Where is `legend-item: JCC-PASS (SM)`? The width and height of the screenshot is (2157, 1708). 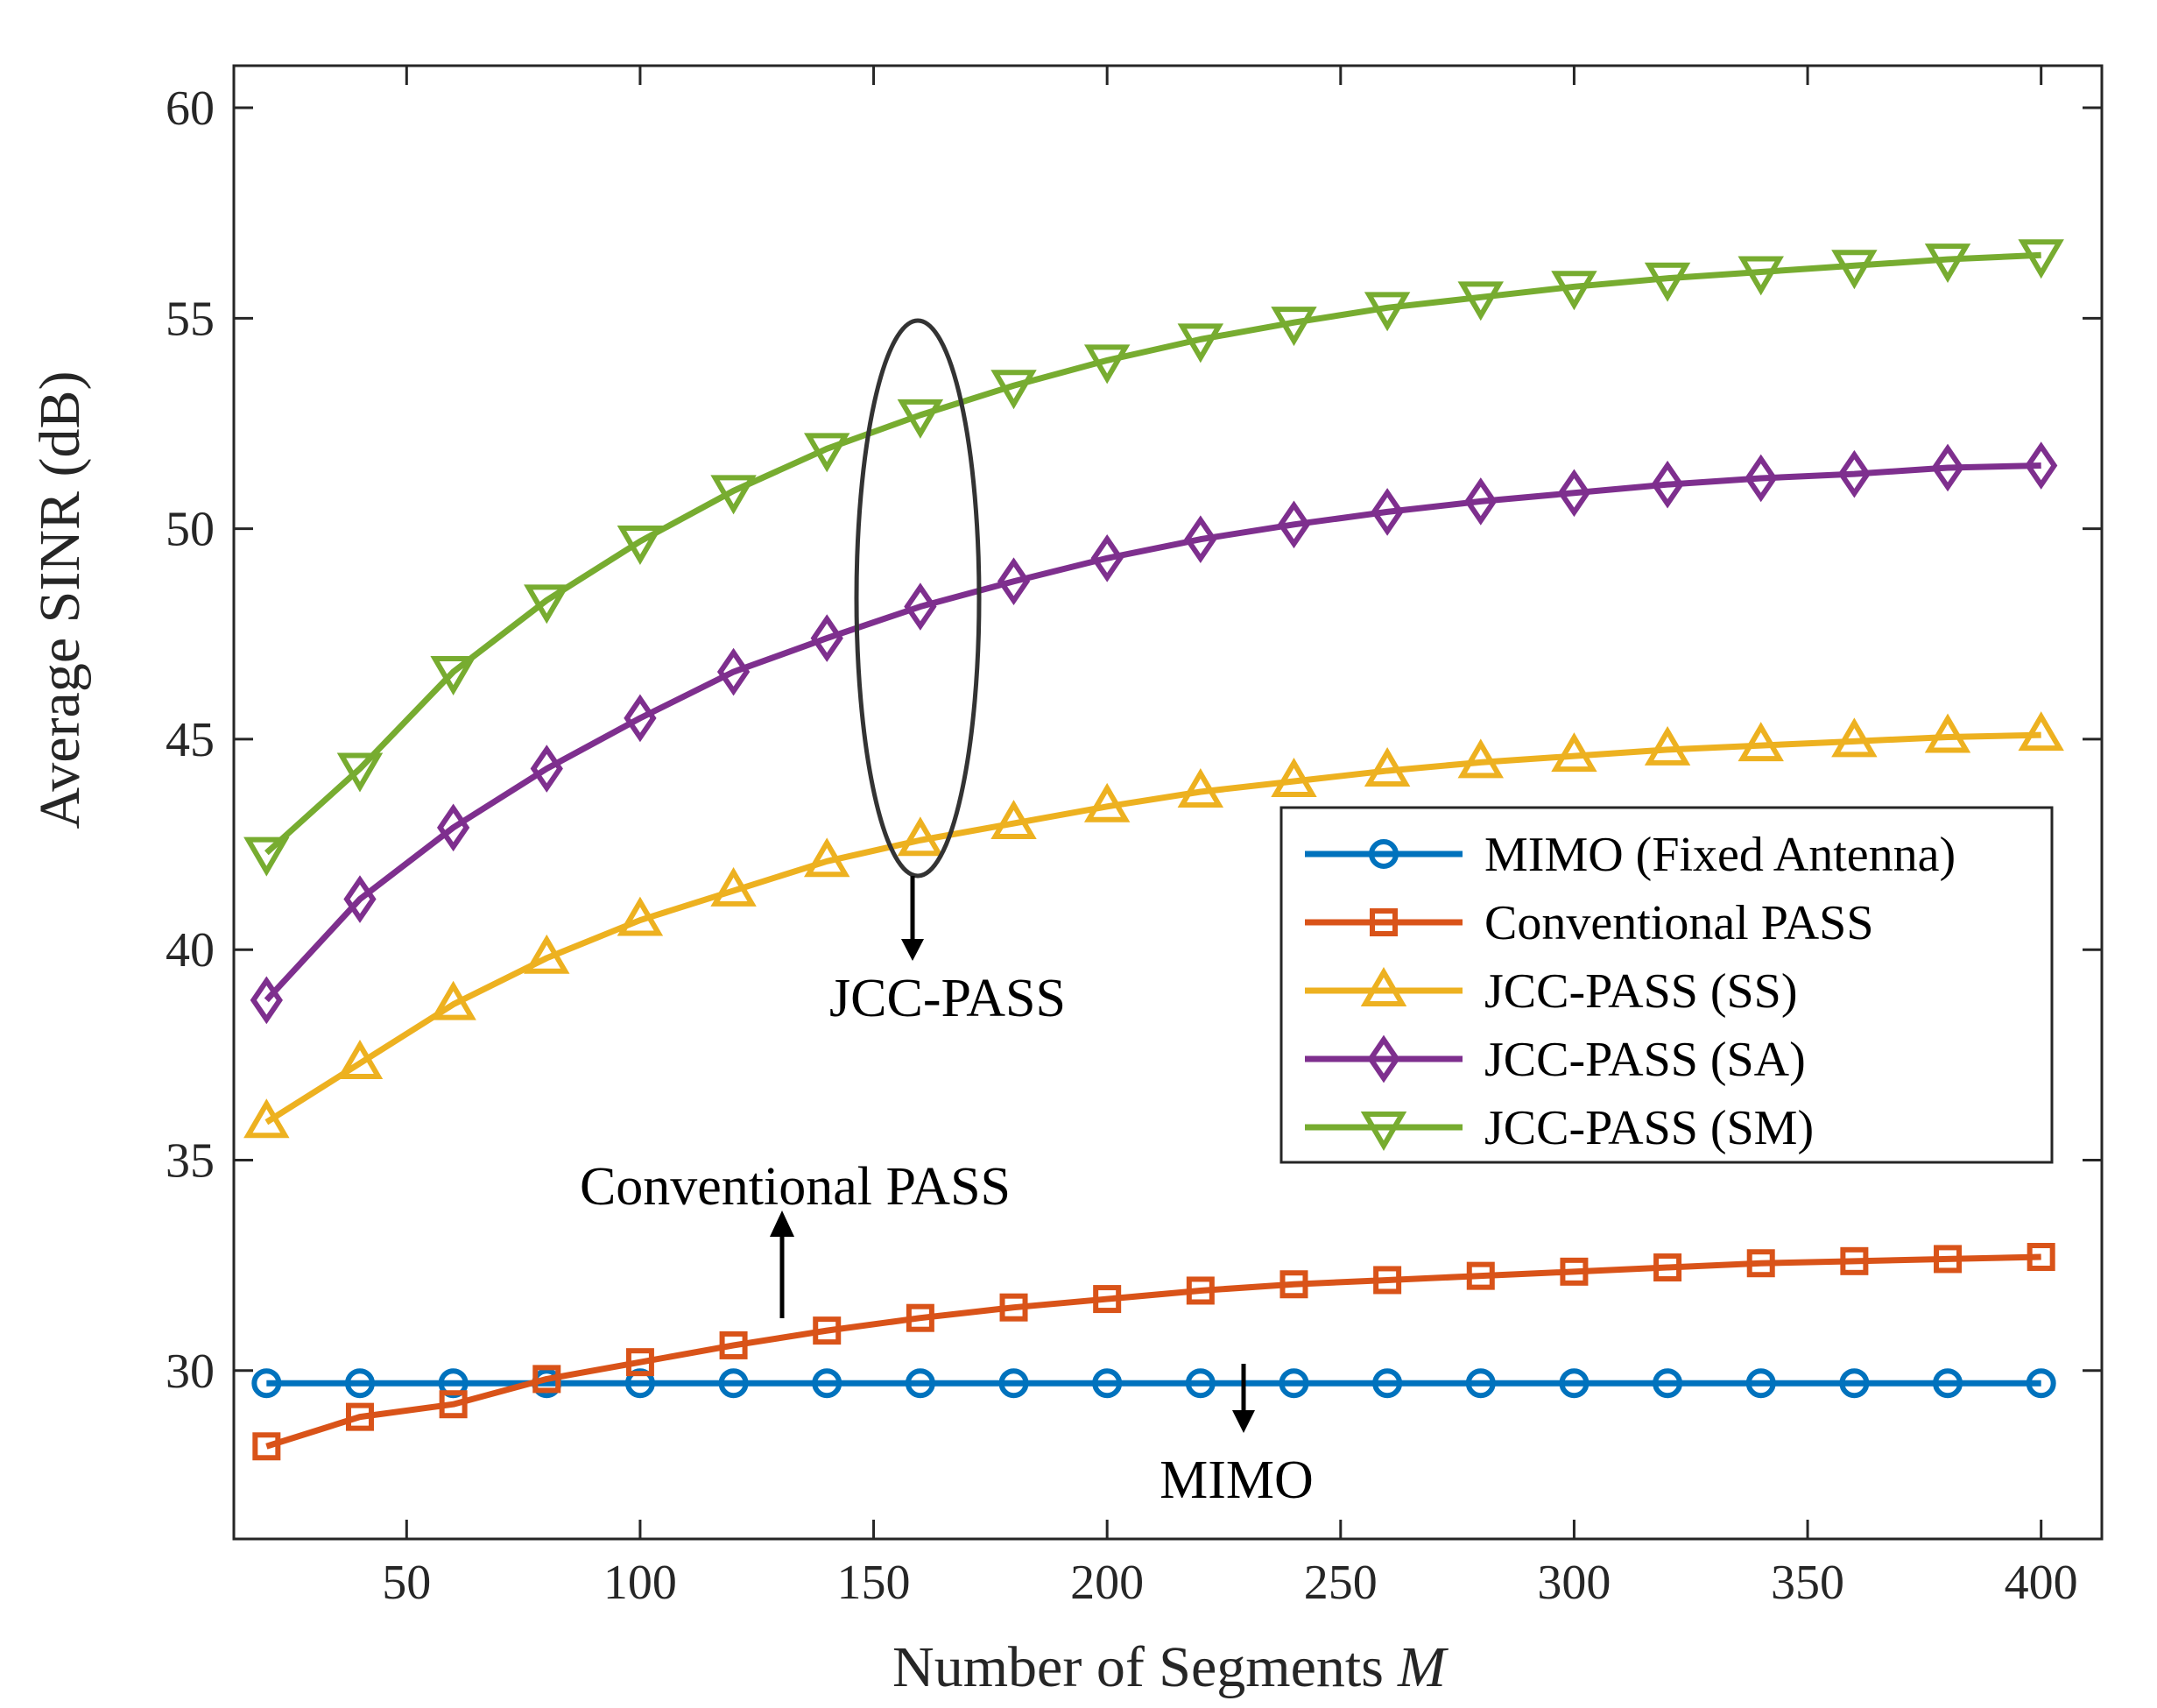
legend-item: JCC-PASS (SM) is located at coordinates (1559, 1128).